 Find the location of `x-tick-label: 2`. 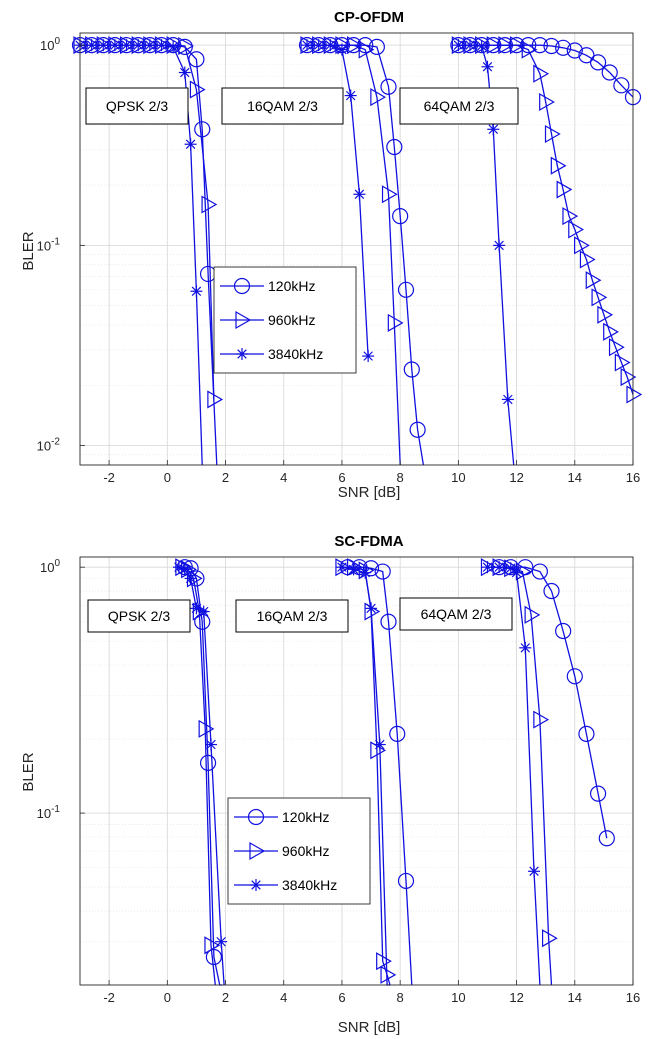

x-tick-label: 2 is located at coordinates (225, 997).